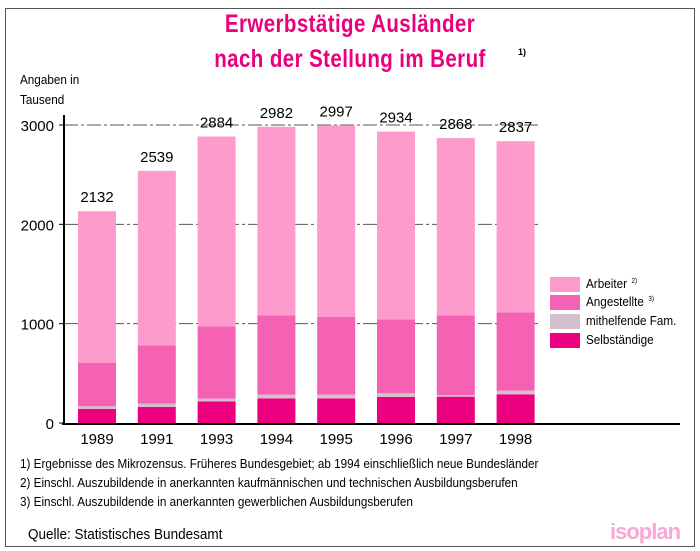 The height and width of the screenshot is (551, 700). What do you see at coordinates (336, 111) in the screenshot?
I see `bar-total-label: 2997` at bounding box center [336, 111].